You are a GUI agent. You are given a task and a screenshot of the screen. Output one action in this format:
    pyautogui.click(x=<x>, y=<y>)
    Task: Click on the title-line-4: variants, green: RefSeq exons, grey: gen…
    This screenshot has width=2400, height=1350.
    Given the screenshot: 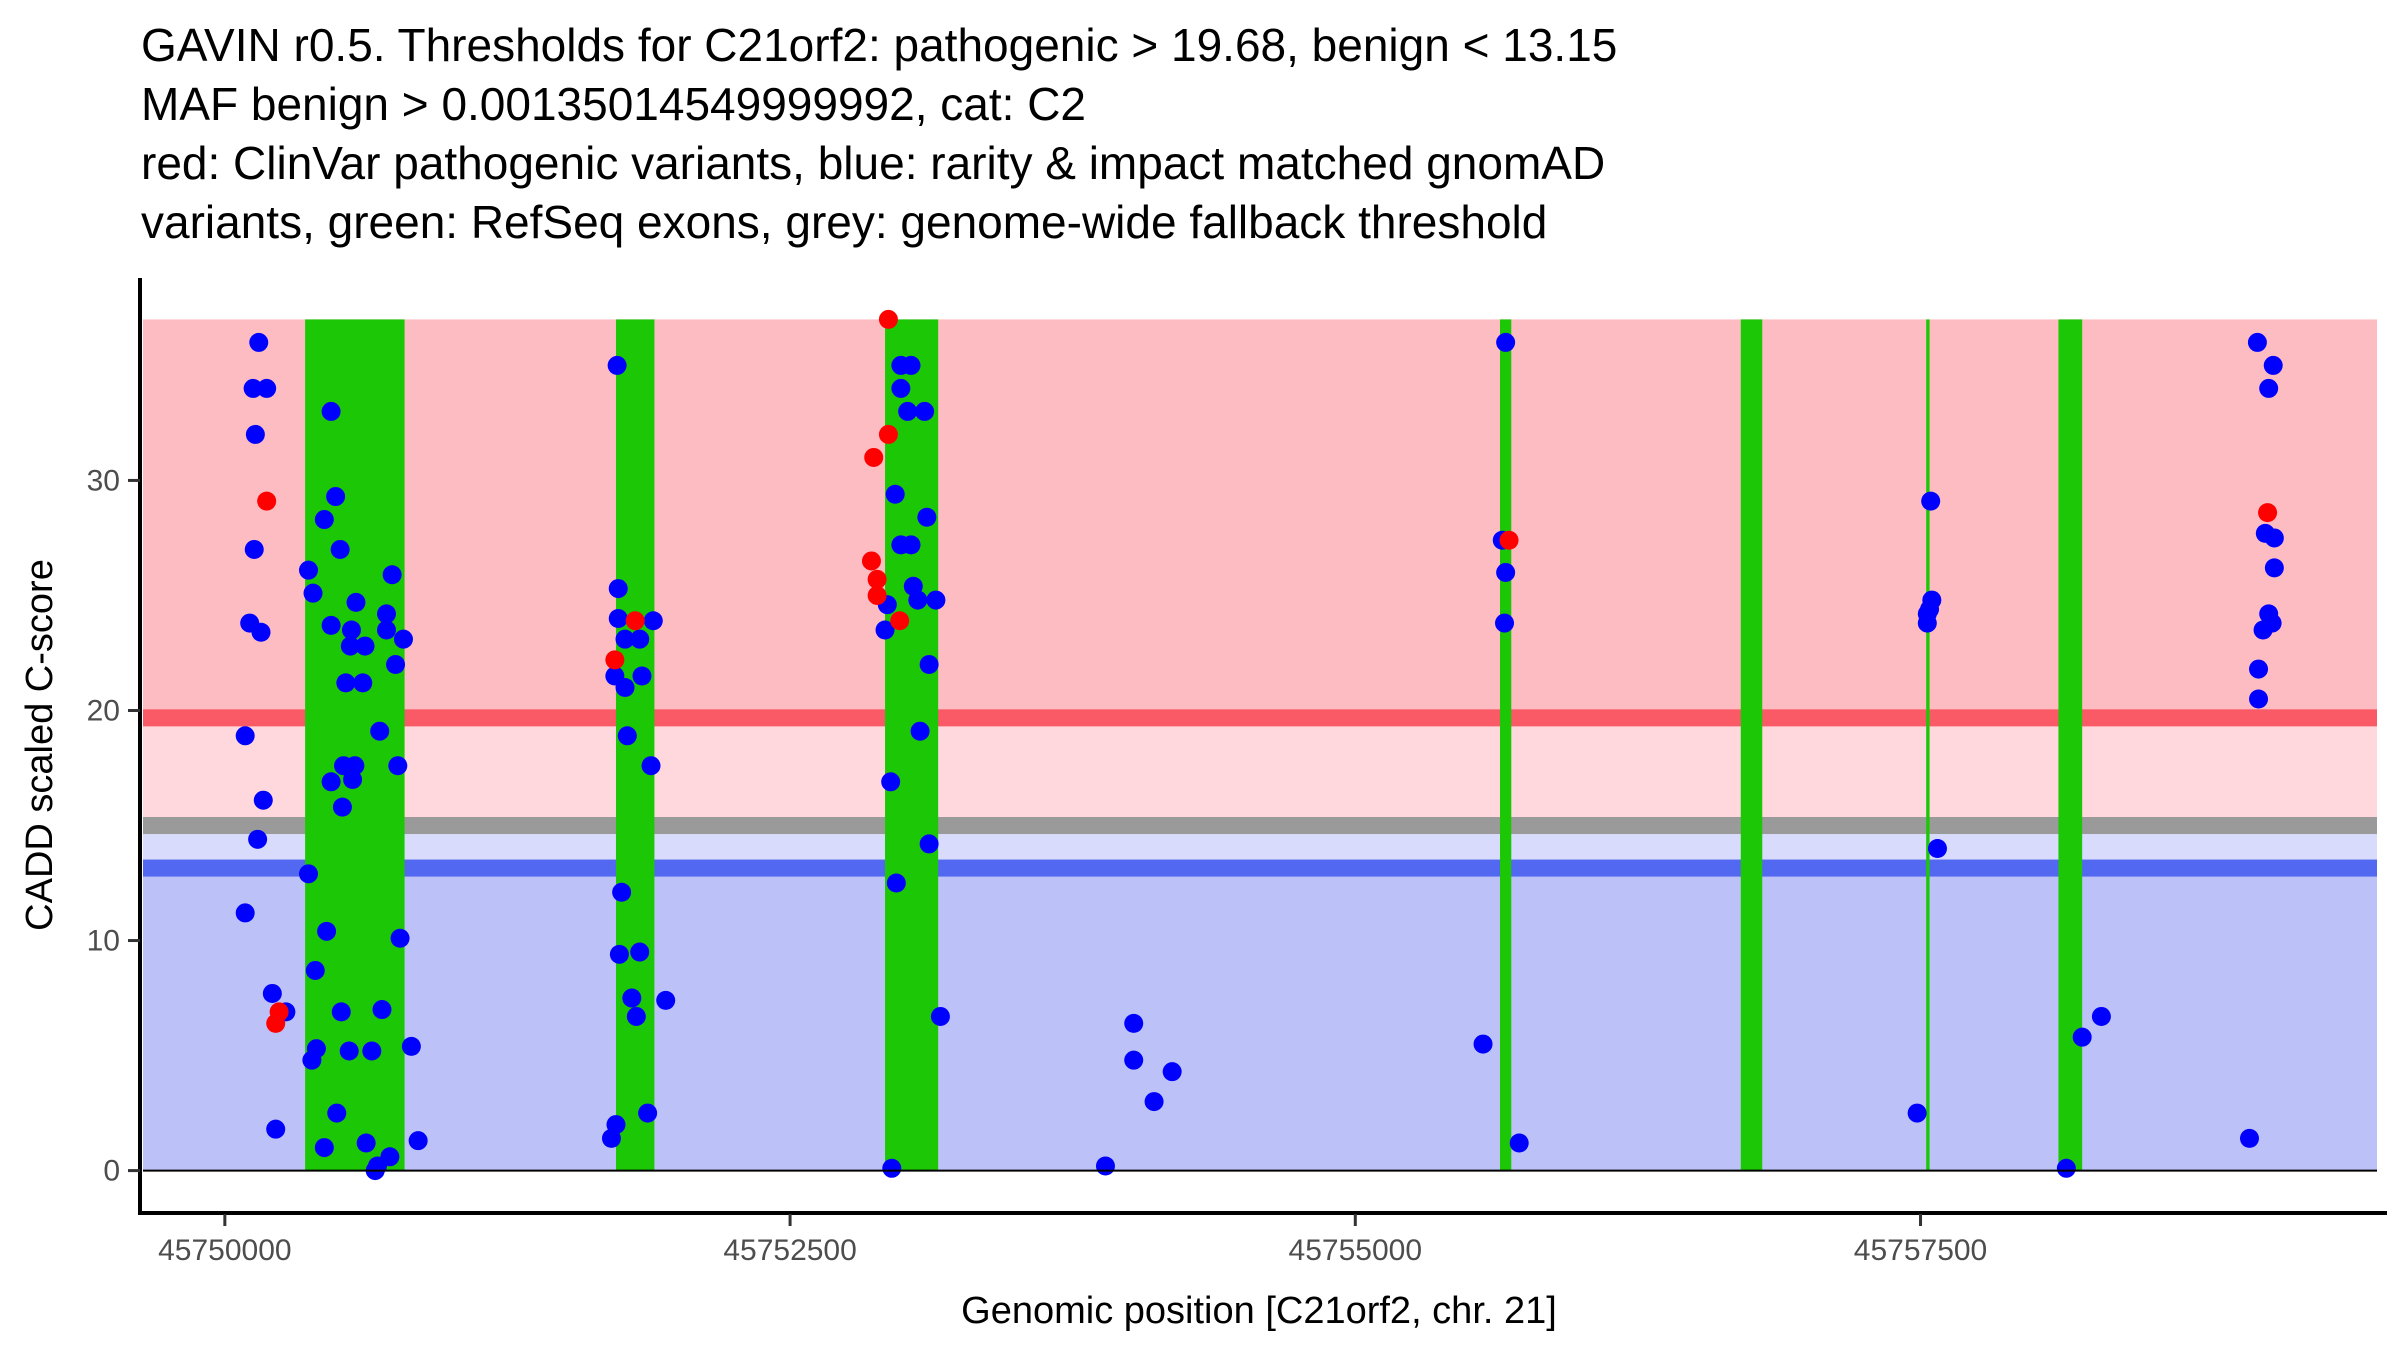 What is the action you would take?
    pyautogui.click(x=844, y=222)
    